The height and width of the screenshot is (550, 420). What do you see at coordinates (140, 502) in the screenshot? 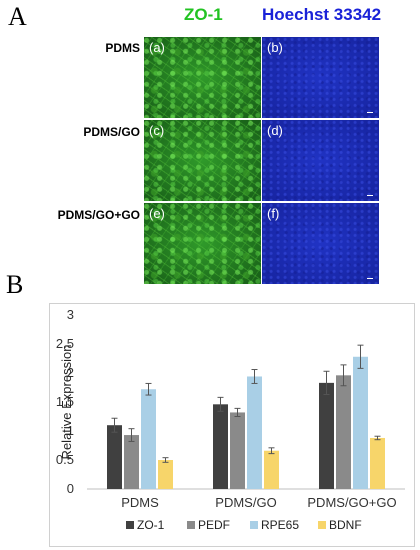
I see `x-category-label: PDMS` at bounding box center [140, 502].